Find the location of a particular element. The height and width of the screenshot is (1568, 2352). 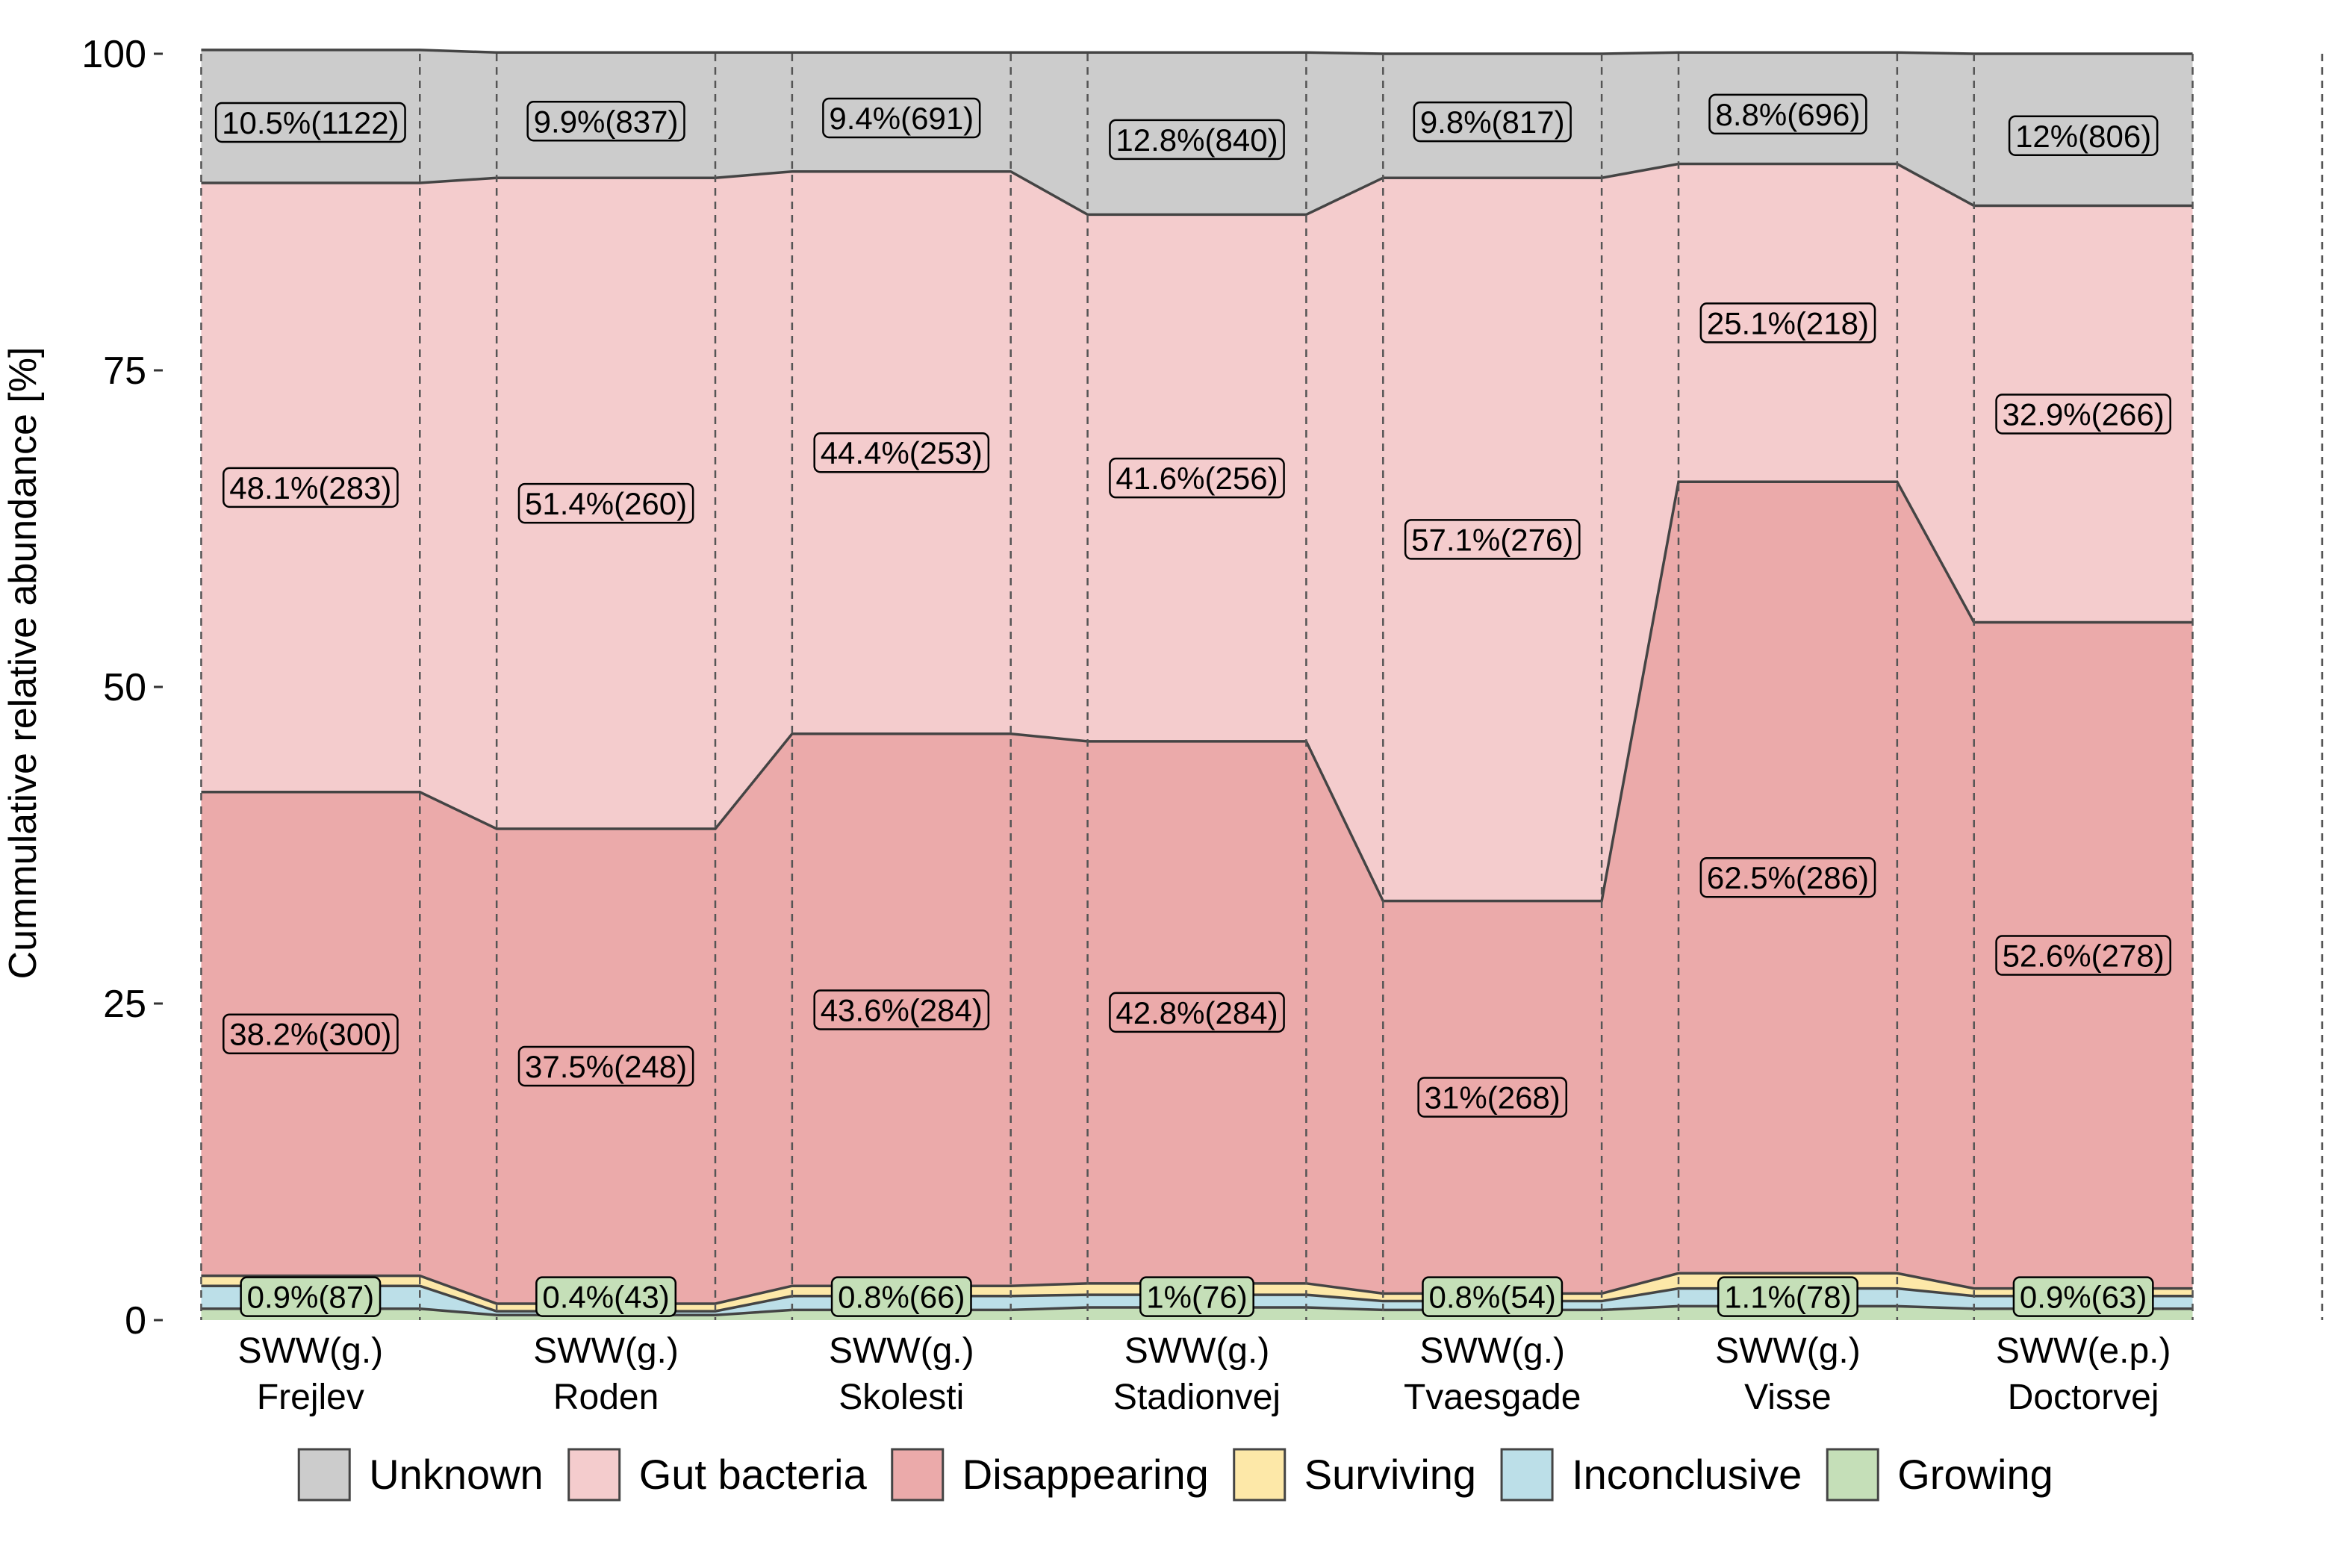

legend-swatch-inconclusive is located at coordinates (1527, 1475).